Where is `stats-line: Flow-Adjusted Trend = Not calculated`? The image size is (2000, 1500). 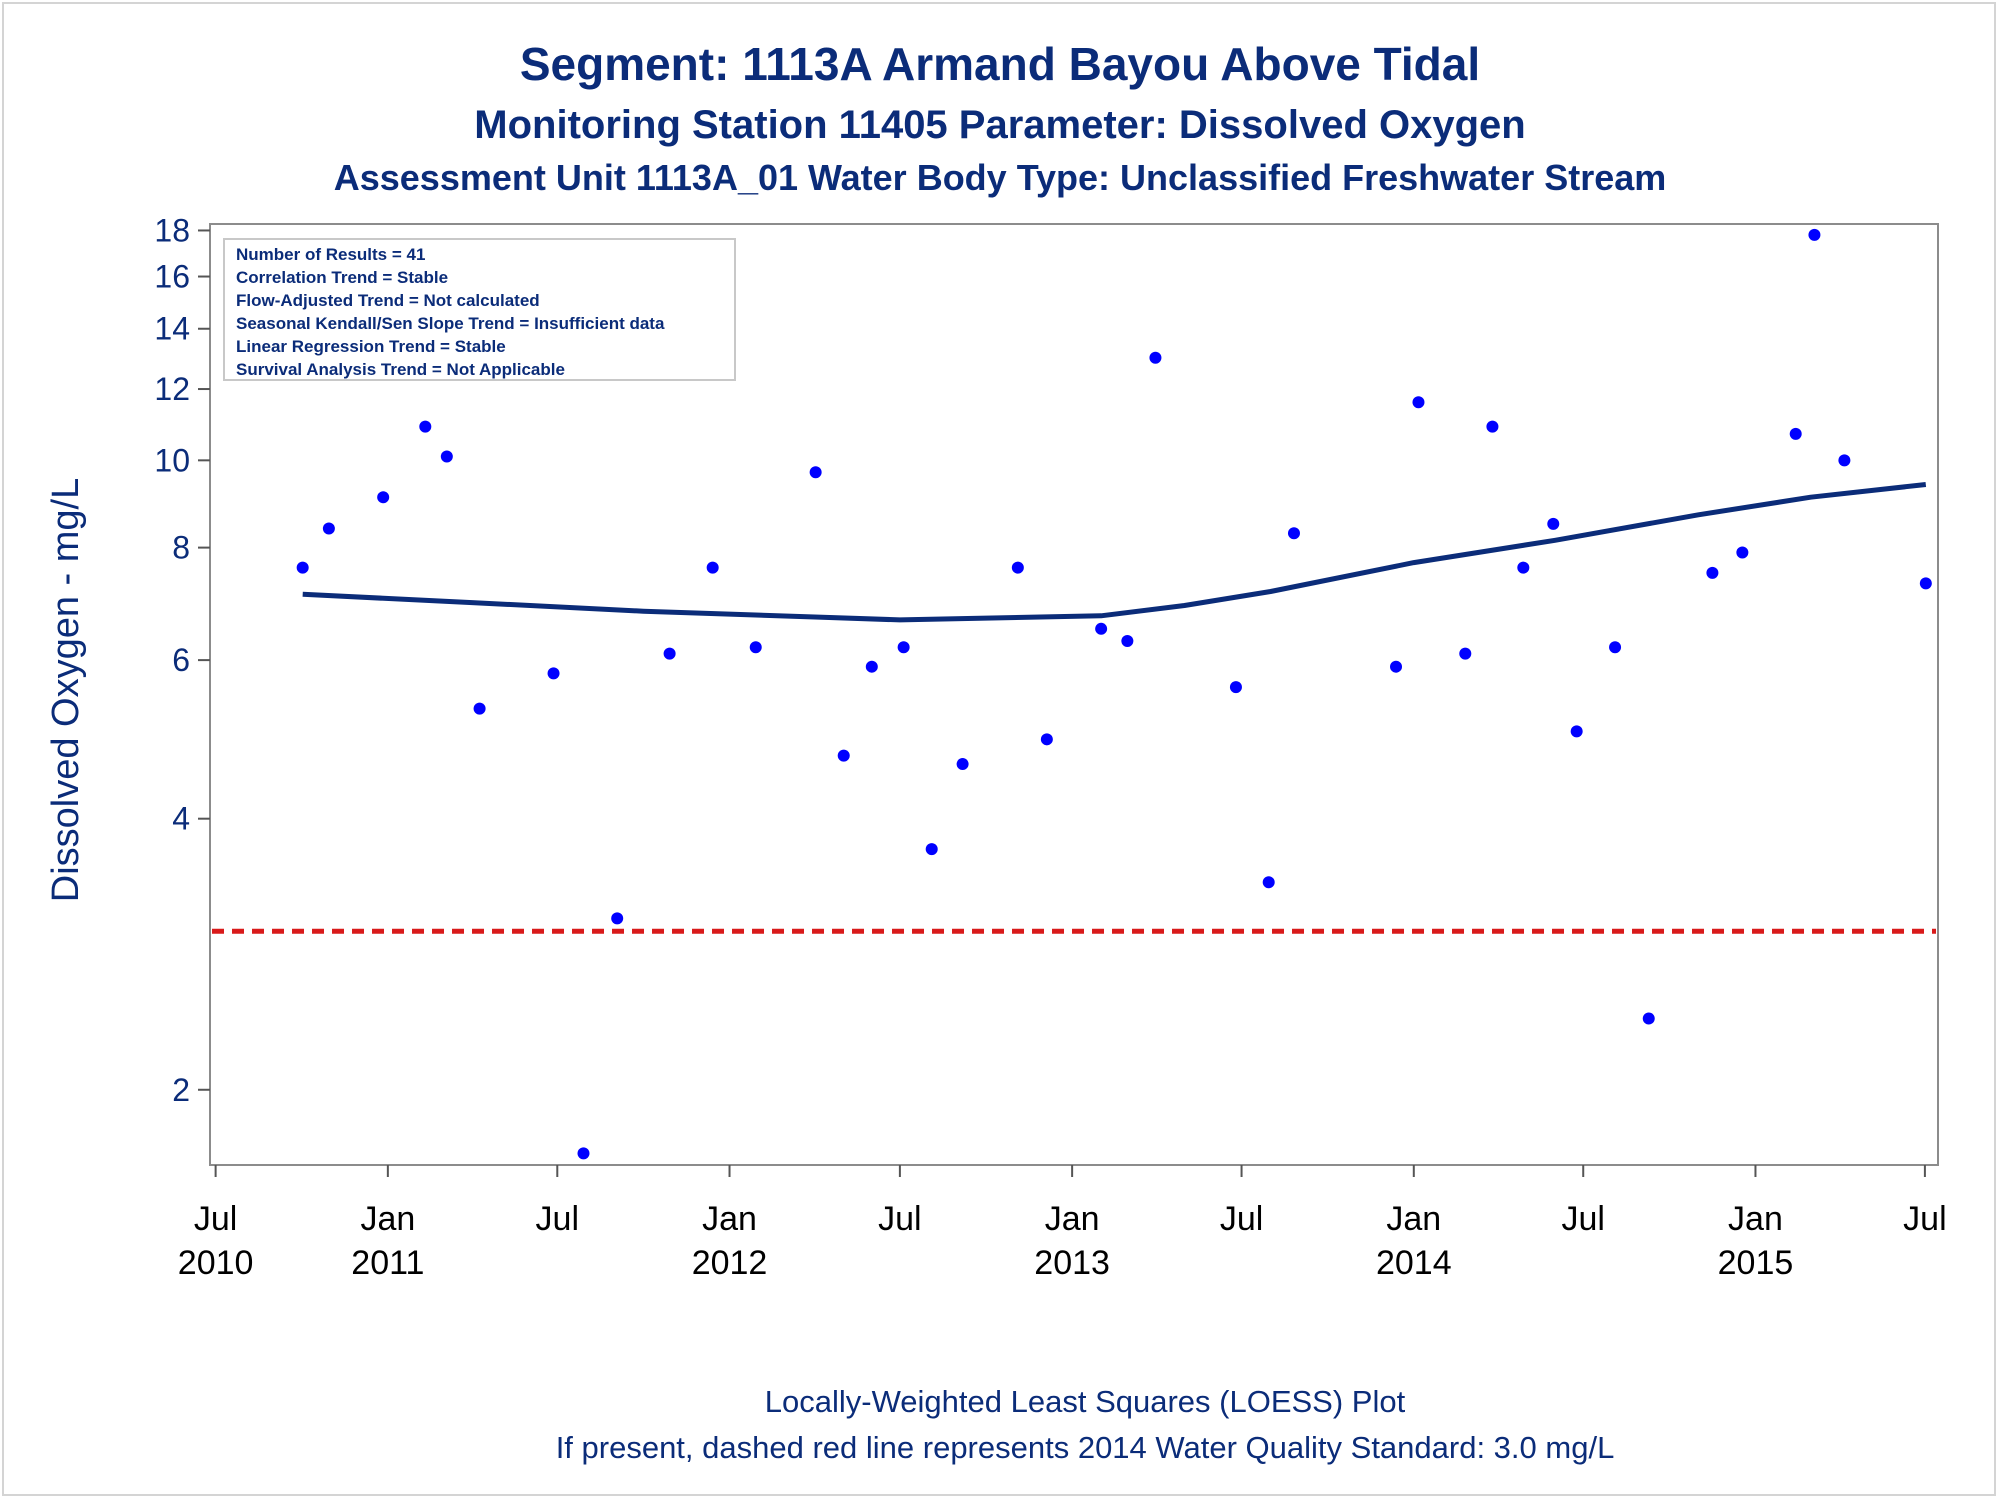
stats-line: Flow-Adjusted Trend = Not calculated is located at coordinates (388, 300).